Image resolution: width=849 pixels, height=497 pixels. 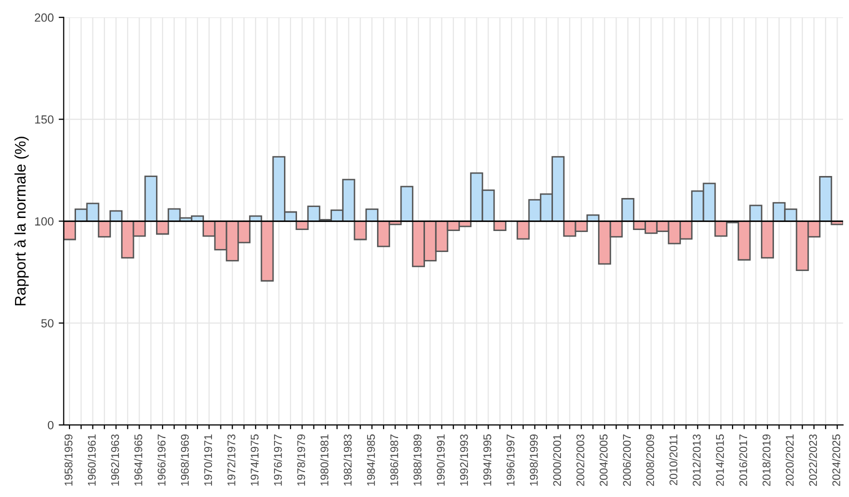 I want to click on x-tick-label: 2000/2001, so click(x=557, y=460).